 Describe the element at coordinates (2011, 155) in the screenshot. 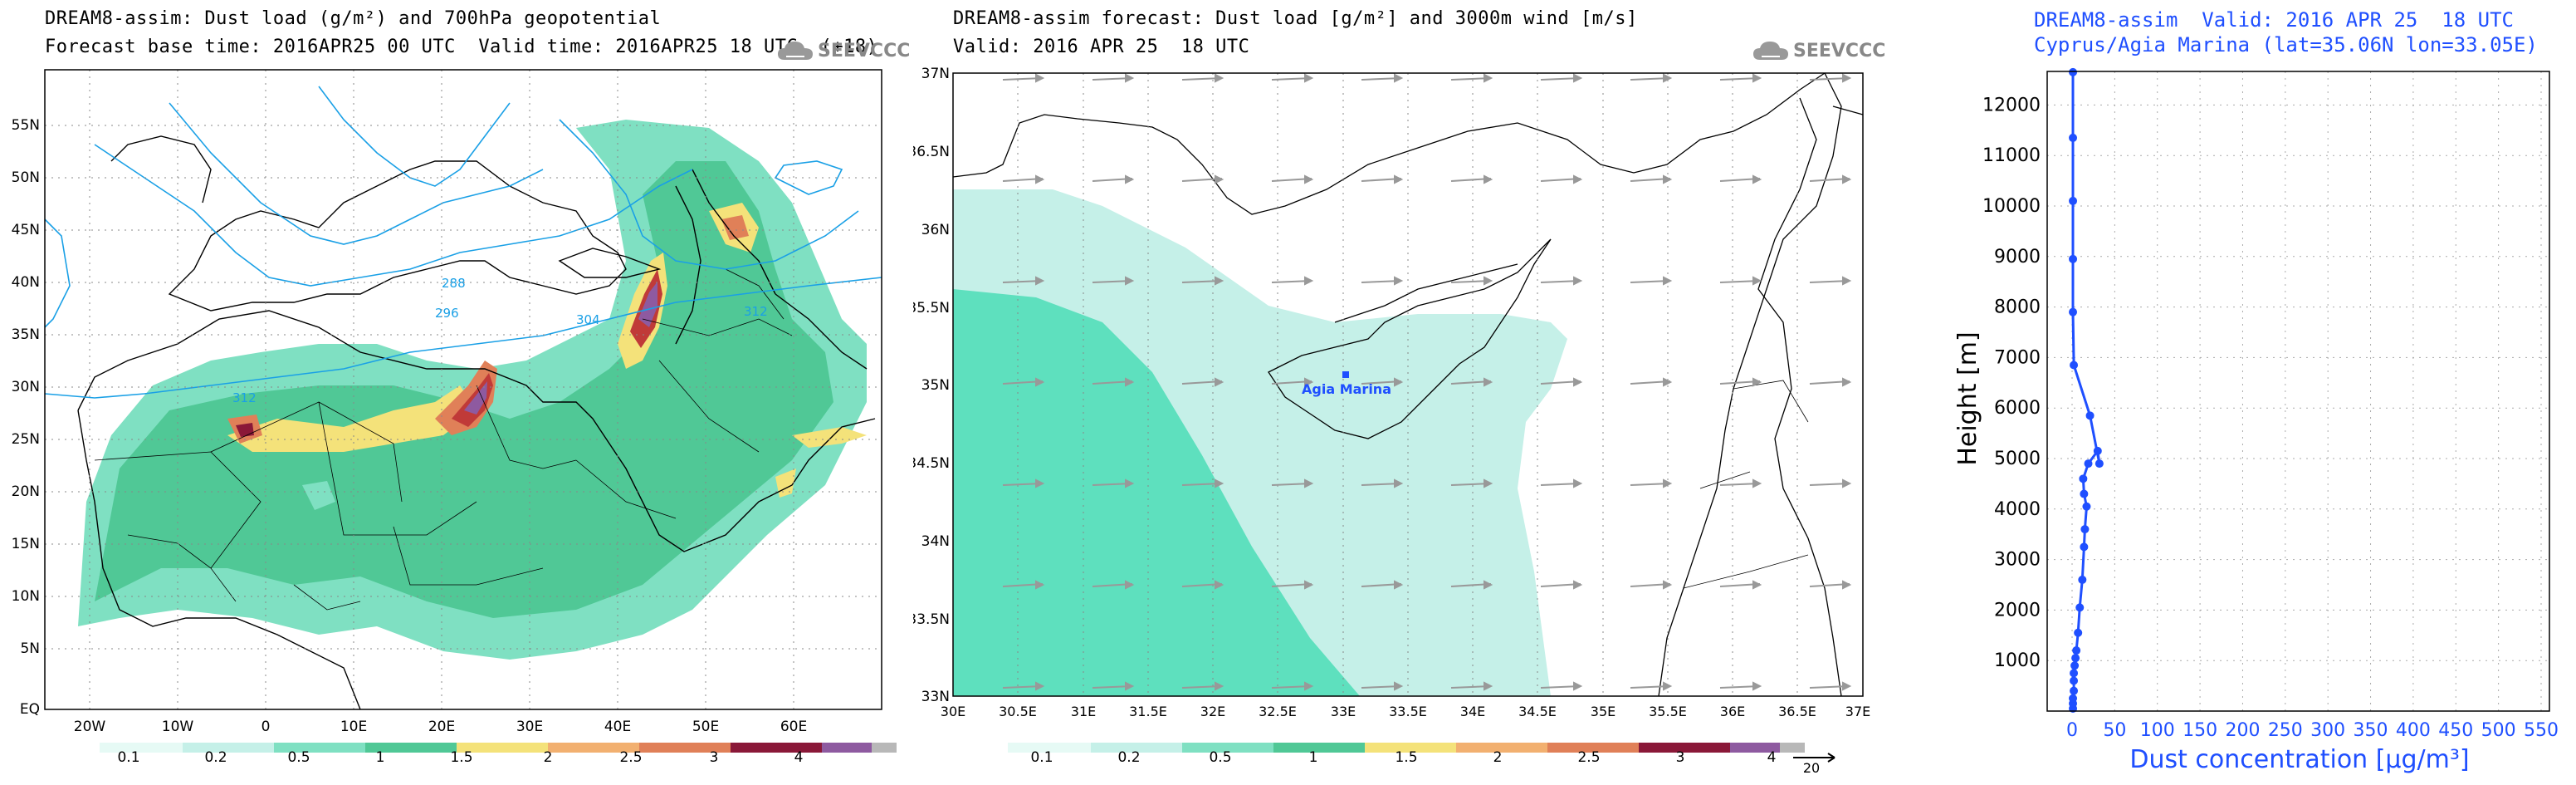

I see `profile-y-tick-label: 11000` at that location.